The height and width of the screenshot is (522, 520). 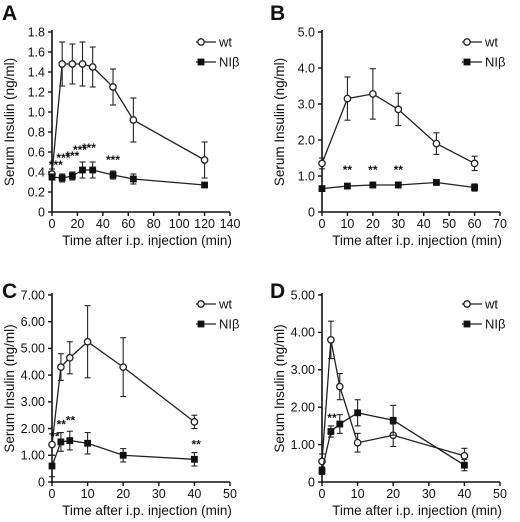 I want to click on y-tick-label: 2.0, so click(x=306, y=140).